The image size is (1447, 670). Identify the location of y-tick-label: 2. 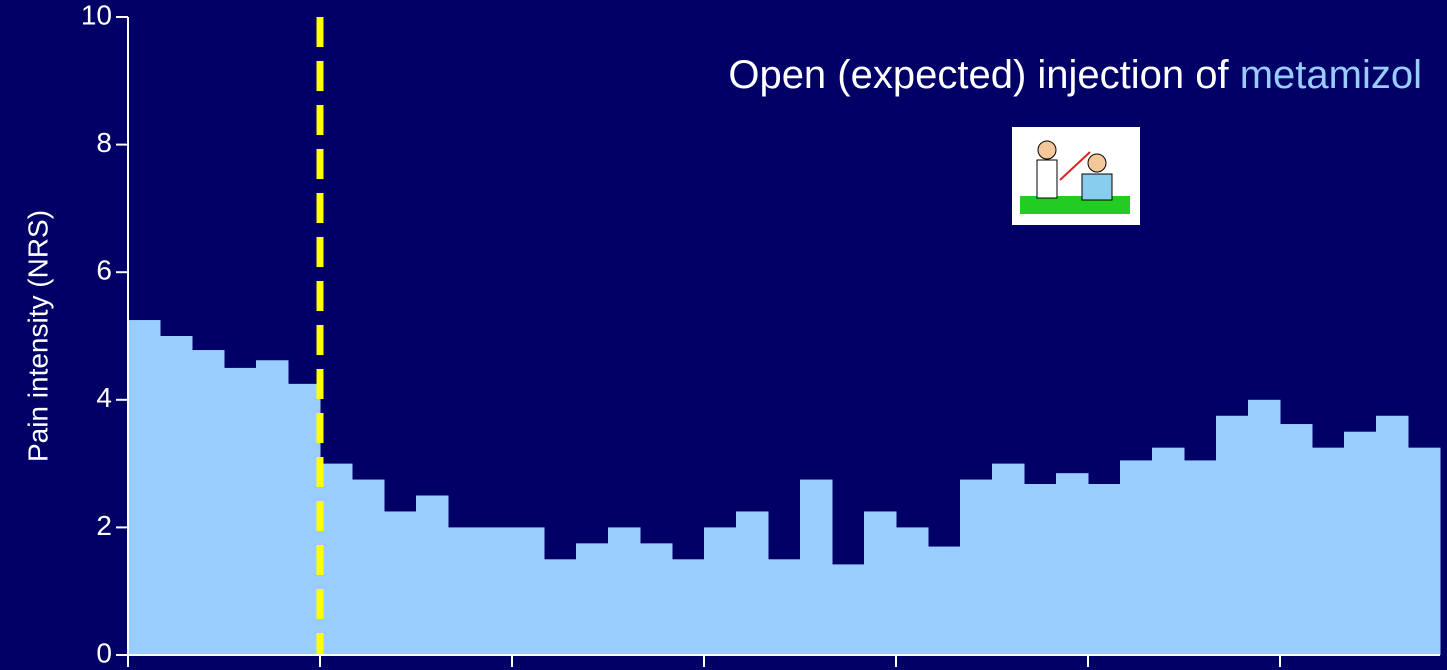
(104, 525).